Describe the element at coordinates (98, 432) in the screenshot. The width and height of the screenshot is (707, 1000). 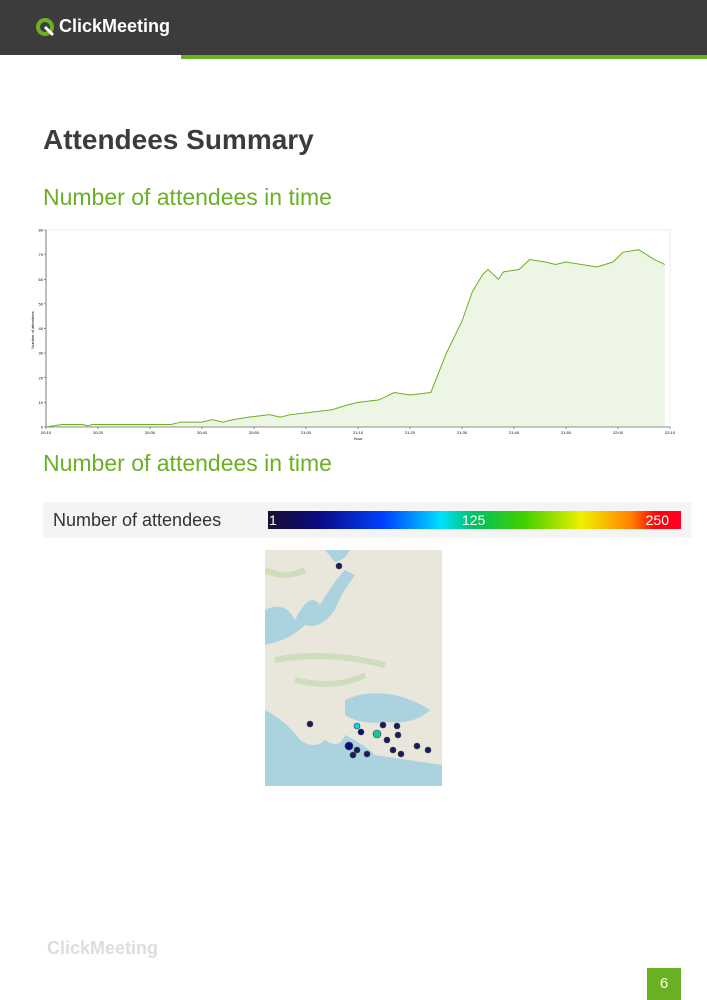
I see `x-tick-label: 20:20` at that location.